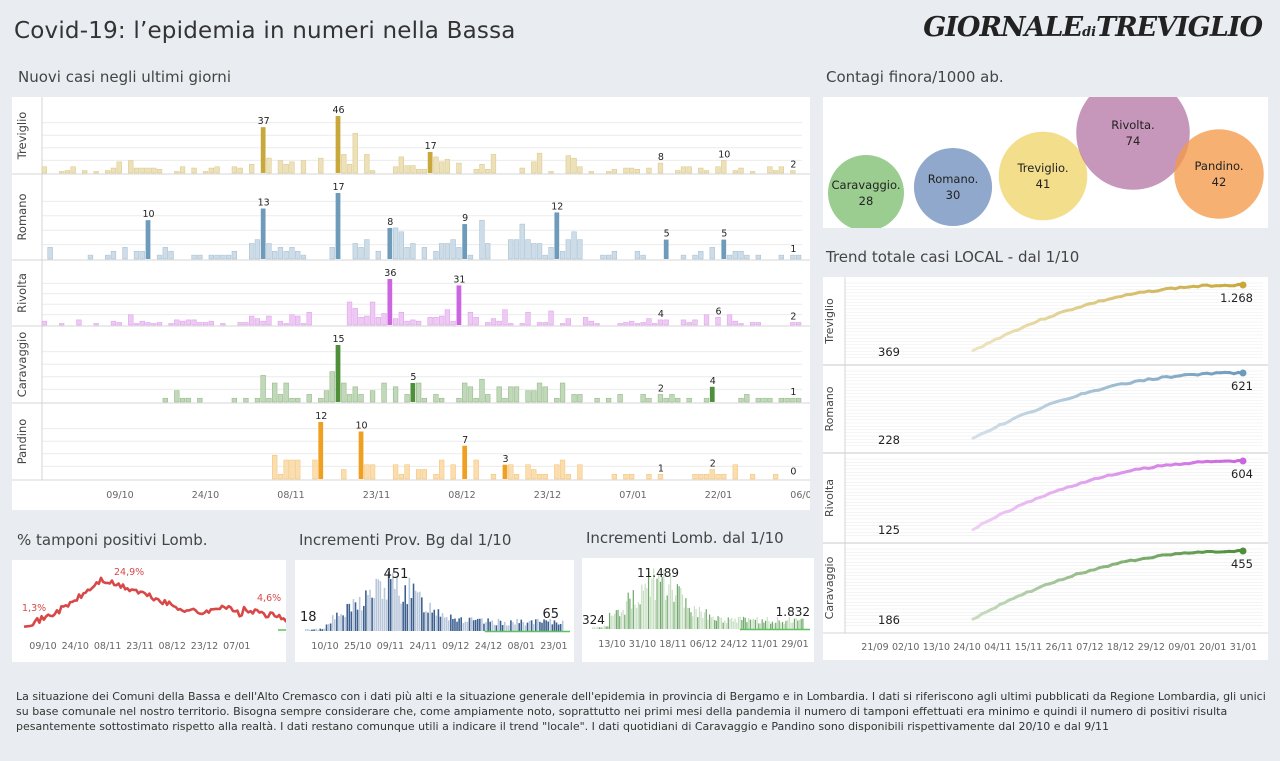 Image resolution: width=1280 pixels, height=761 pixels. What do you see at coordinates (1028, 647) in the screenshot?
I see `trend-x-tick: 15/11` at bounding box center [1028, 647].